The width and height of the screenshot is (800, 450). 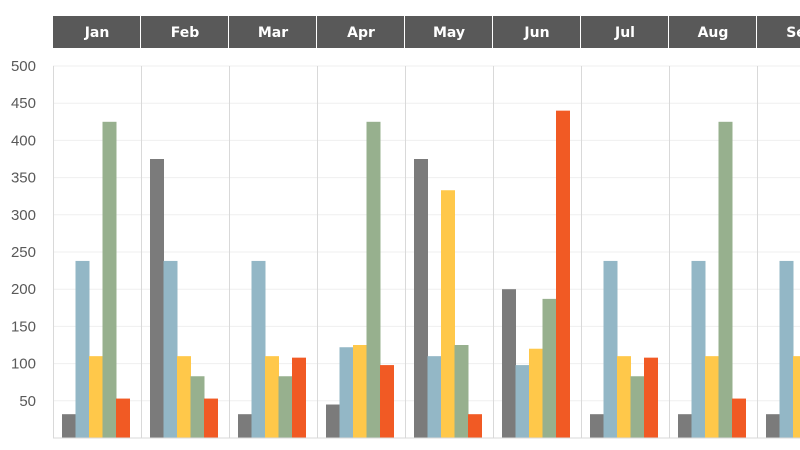 What do you see at coordinates (27, 401) in the screenshot?
I see `y-tick-label: 50` at bounding box center [27, 401].